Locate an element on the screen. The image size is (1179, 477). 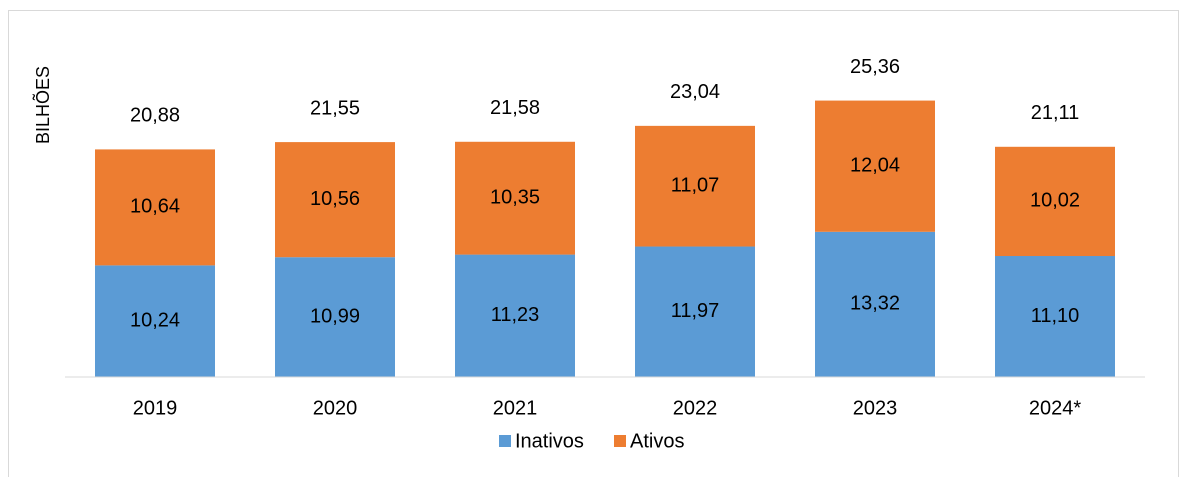
value-label: 10,56 is located at coordinates (335, 199).